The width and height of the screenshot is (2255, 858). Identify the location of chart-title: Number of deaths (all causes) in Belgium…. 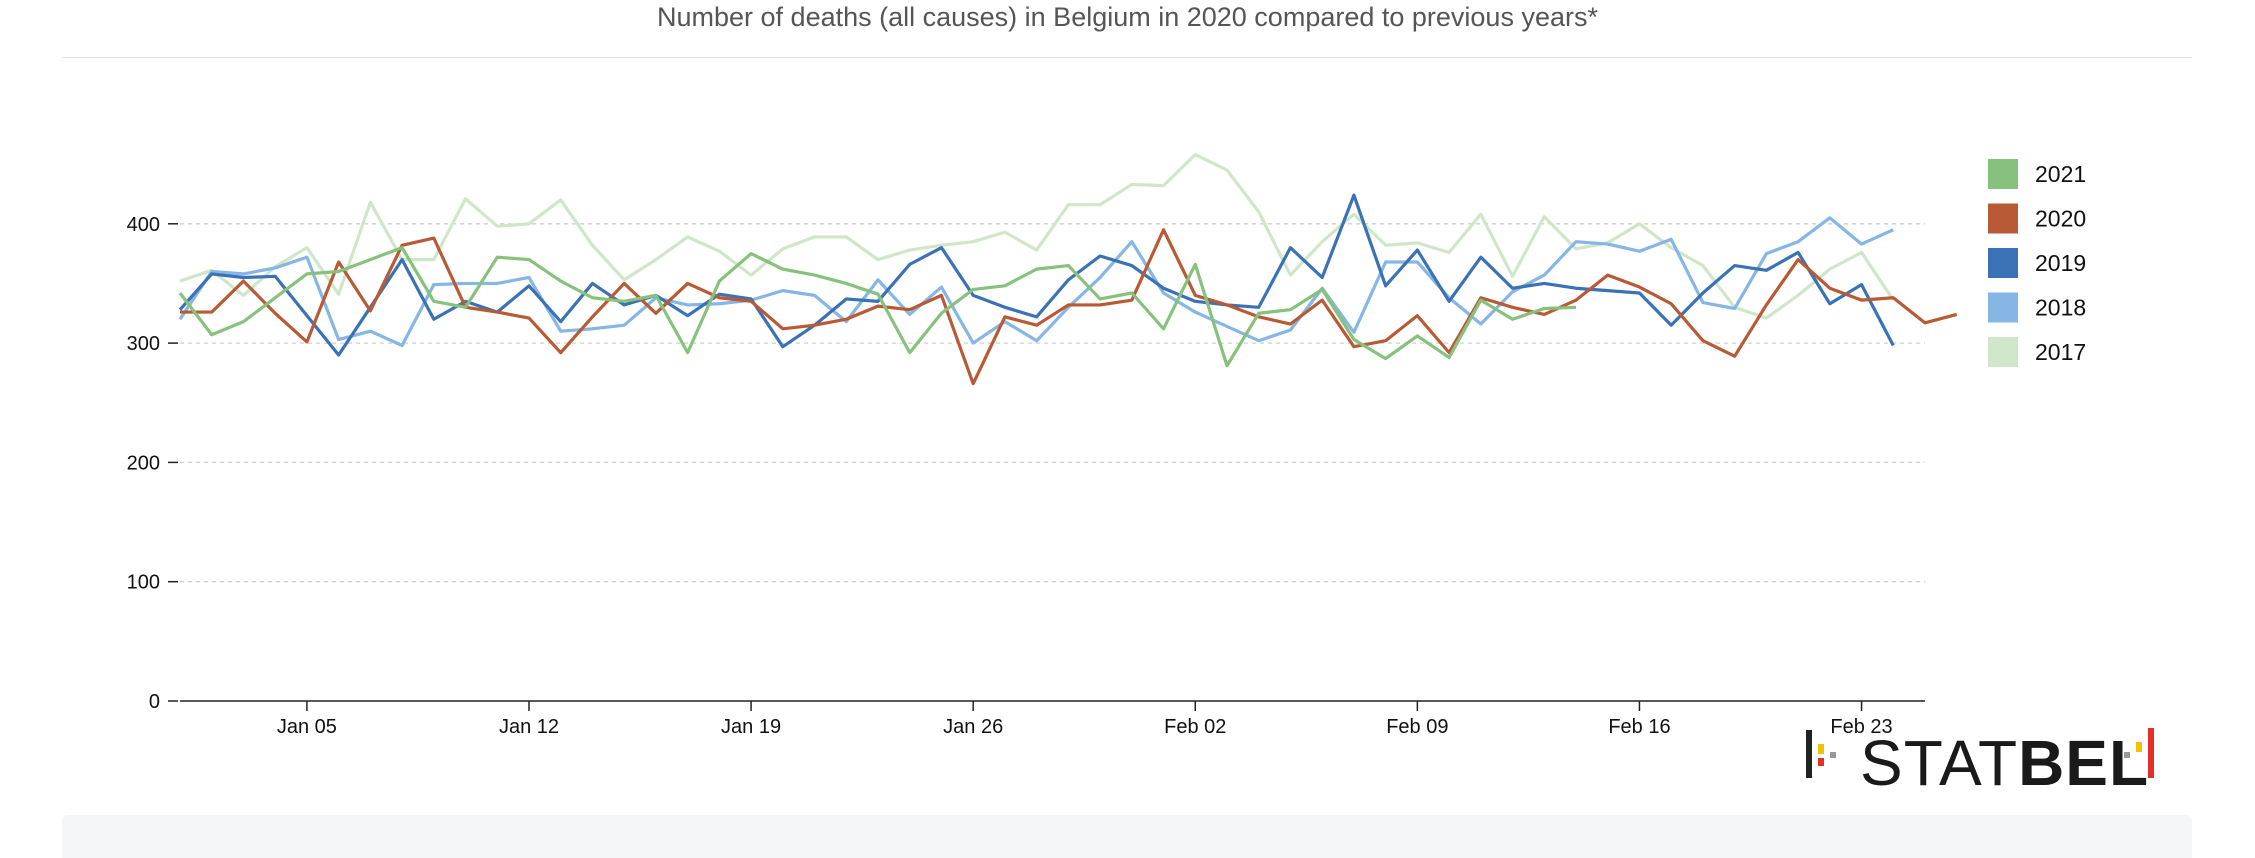
(1127, 17).